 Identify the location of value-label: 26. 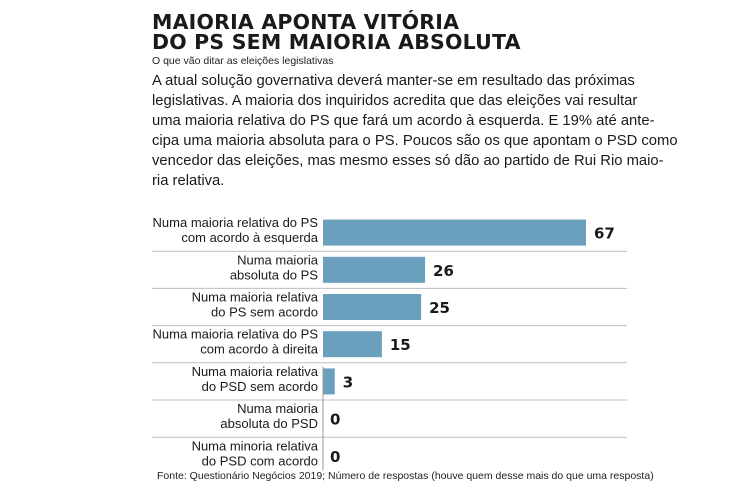
(443, 271).